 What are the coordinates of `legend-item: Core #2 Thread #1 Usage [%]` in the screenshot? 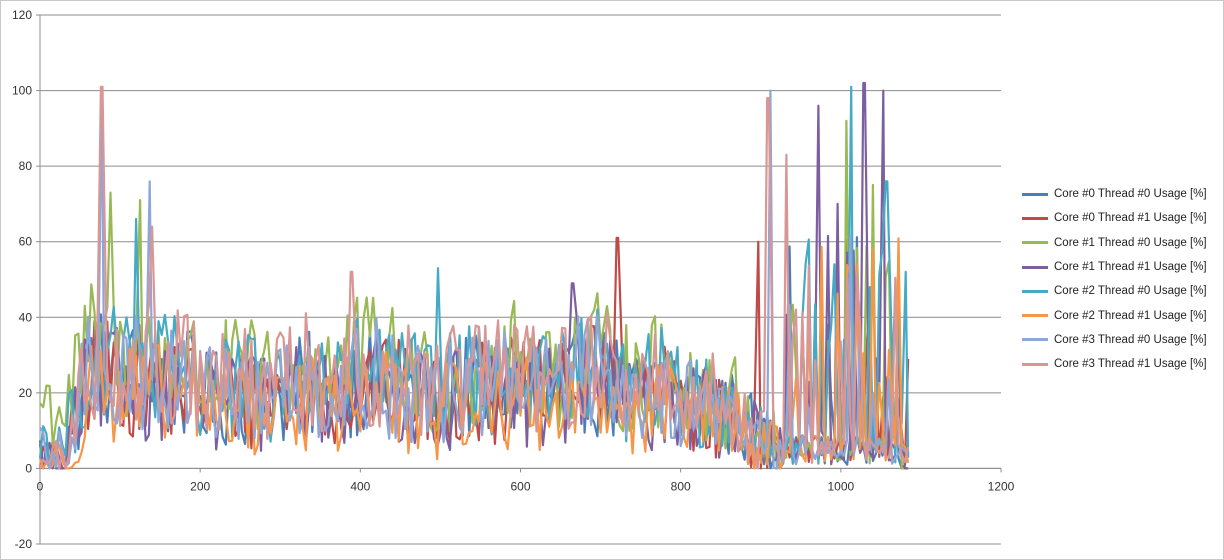 It's located at (1120, 315).